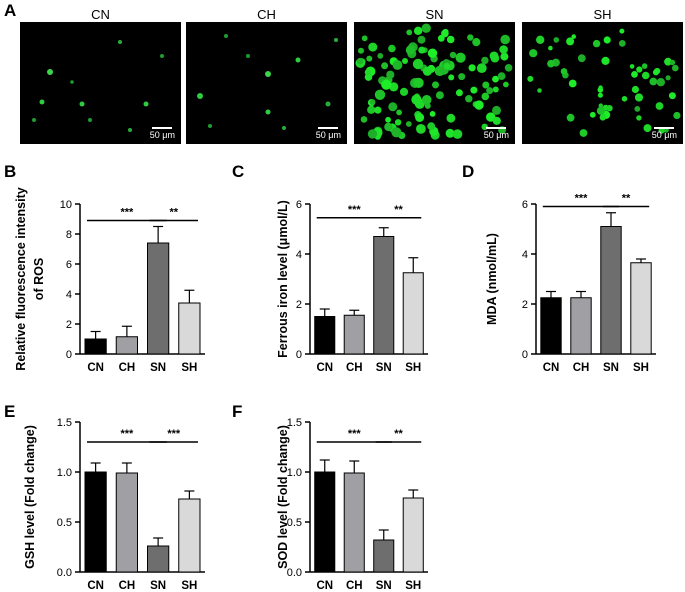 Image resolution: width=685 pixels, height=592 pixels. What do you see at coordinates (69, 235) in the screenshot?
I see `y-tick-label: 8` at bounding box center [69, 235].